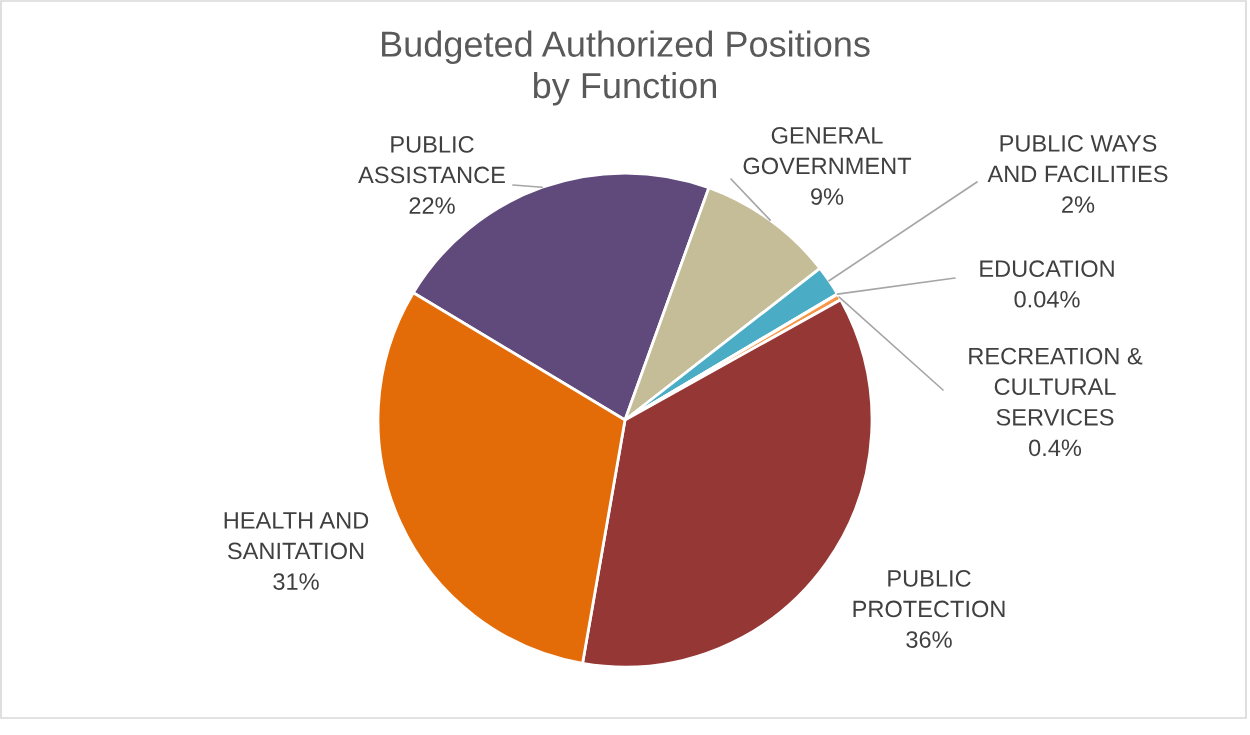  I want to click on data-label: 0.04%, so click(1047, 299).